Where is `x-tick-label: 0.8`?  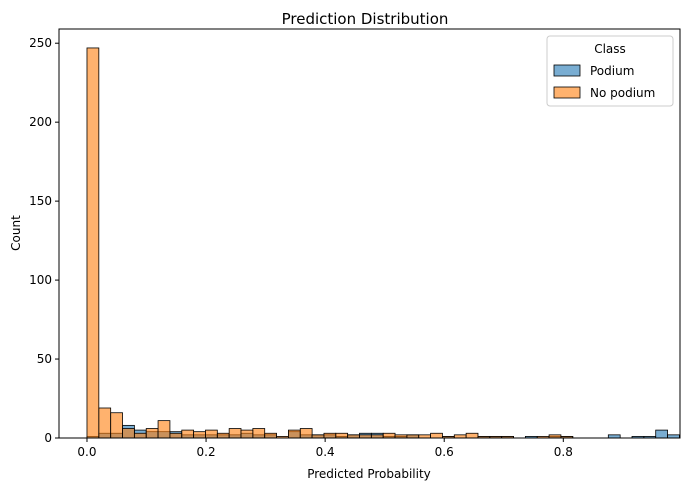
x-tick-label: 0.8 is located at coordinates (563, 452).